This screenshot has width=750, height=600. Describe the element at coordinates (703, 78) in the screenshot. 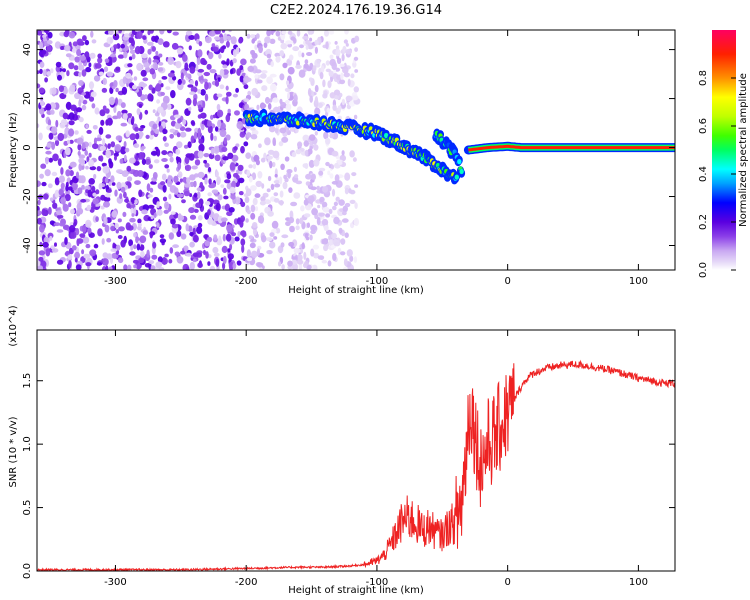

I see `colorbar-tick-label: 0.8` at that location.